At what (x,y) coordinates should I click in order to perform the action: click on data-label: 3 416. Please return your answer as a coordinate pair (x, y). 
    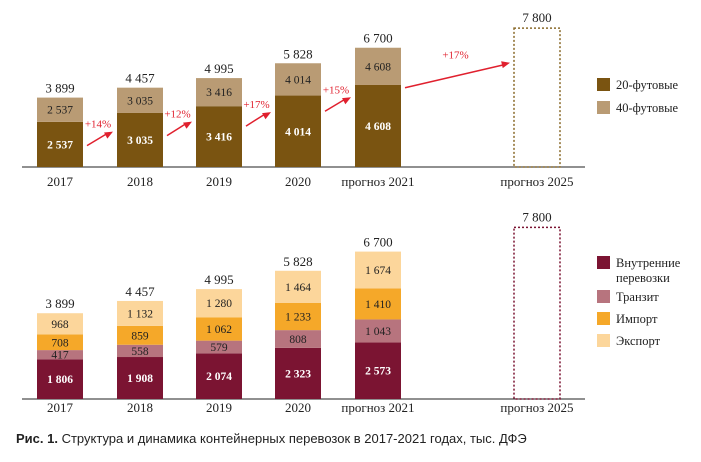
    Looking at the image, I should click on (219, 93).